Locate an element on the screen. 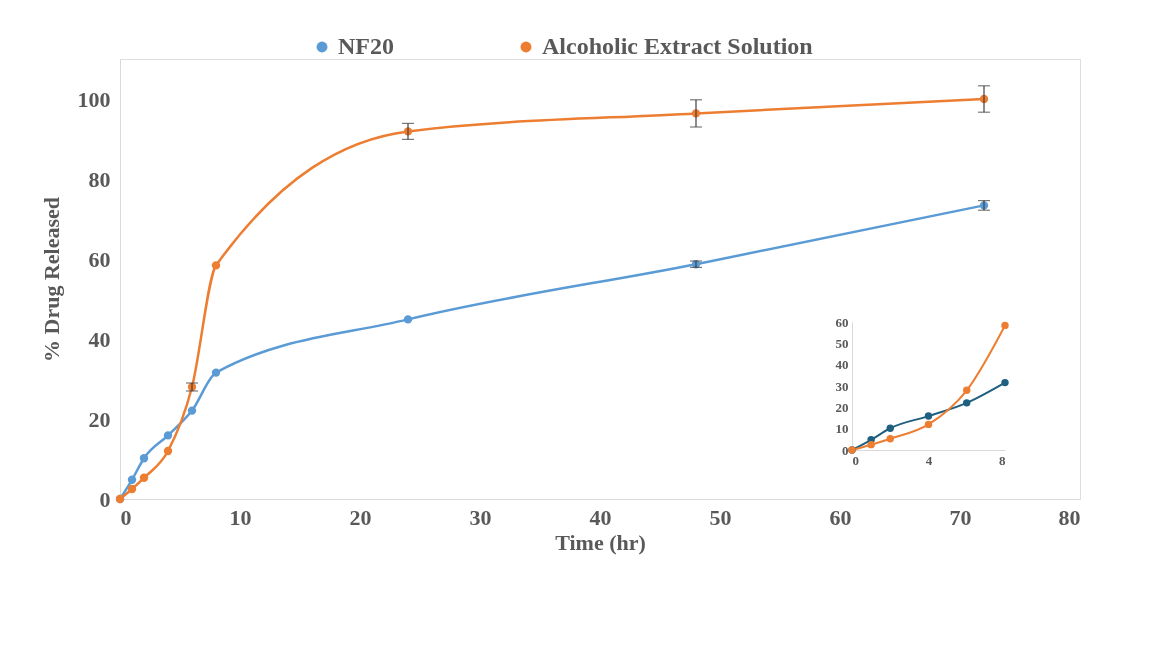  x-tick-label: 20 is located at coordinates (360, 517).